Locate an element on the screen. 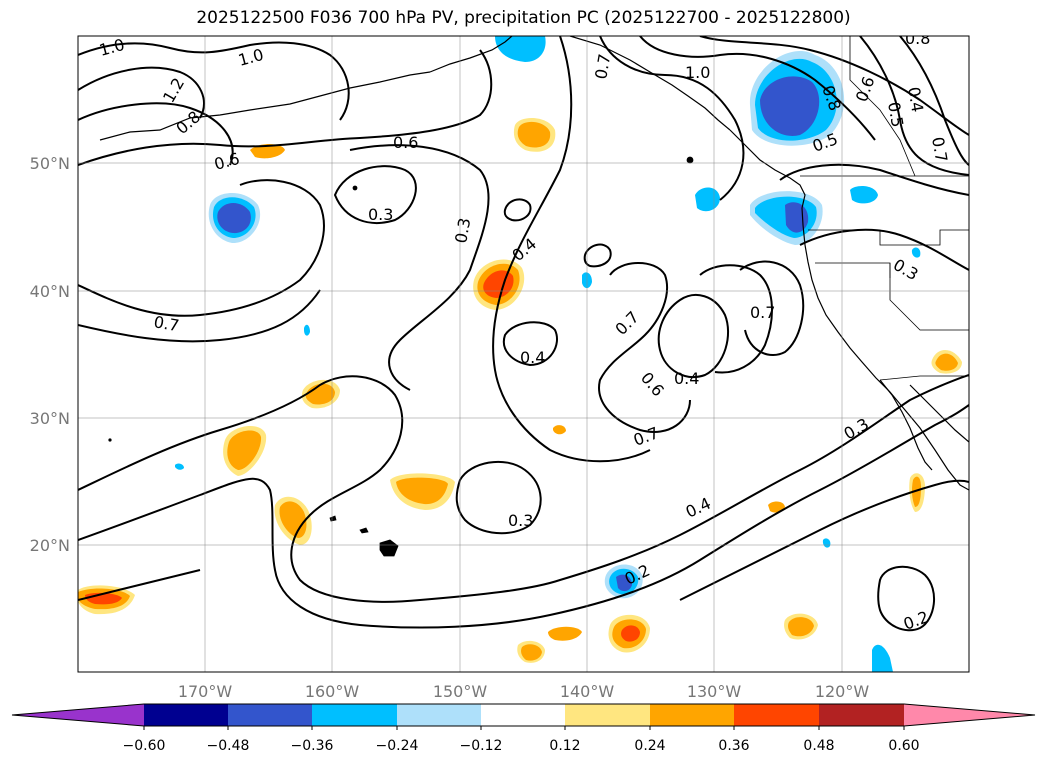  precip-positive-123w-13n is located at coordinates (801, 626).